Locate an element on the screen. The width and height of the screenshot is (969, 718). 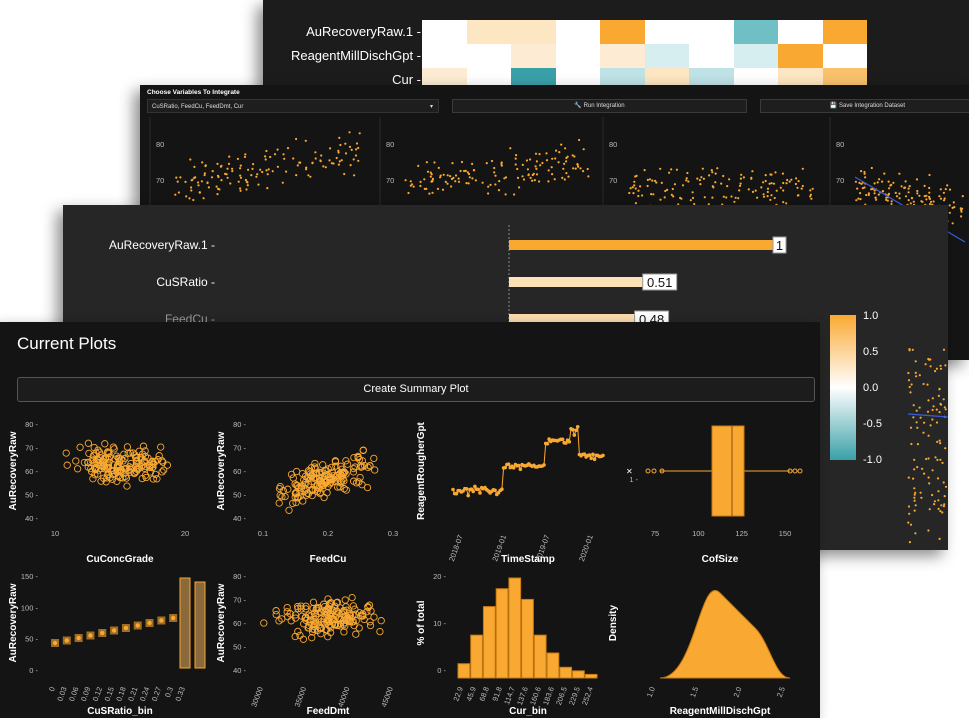
histogram-bar is located at coordinates (578, 674).